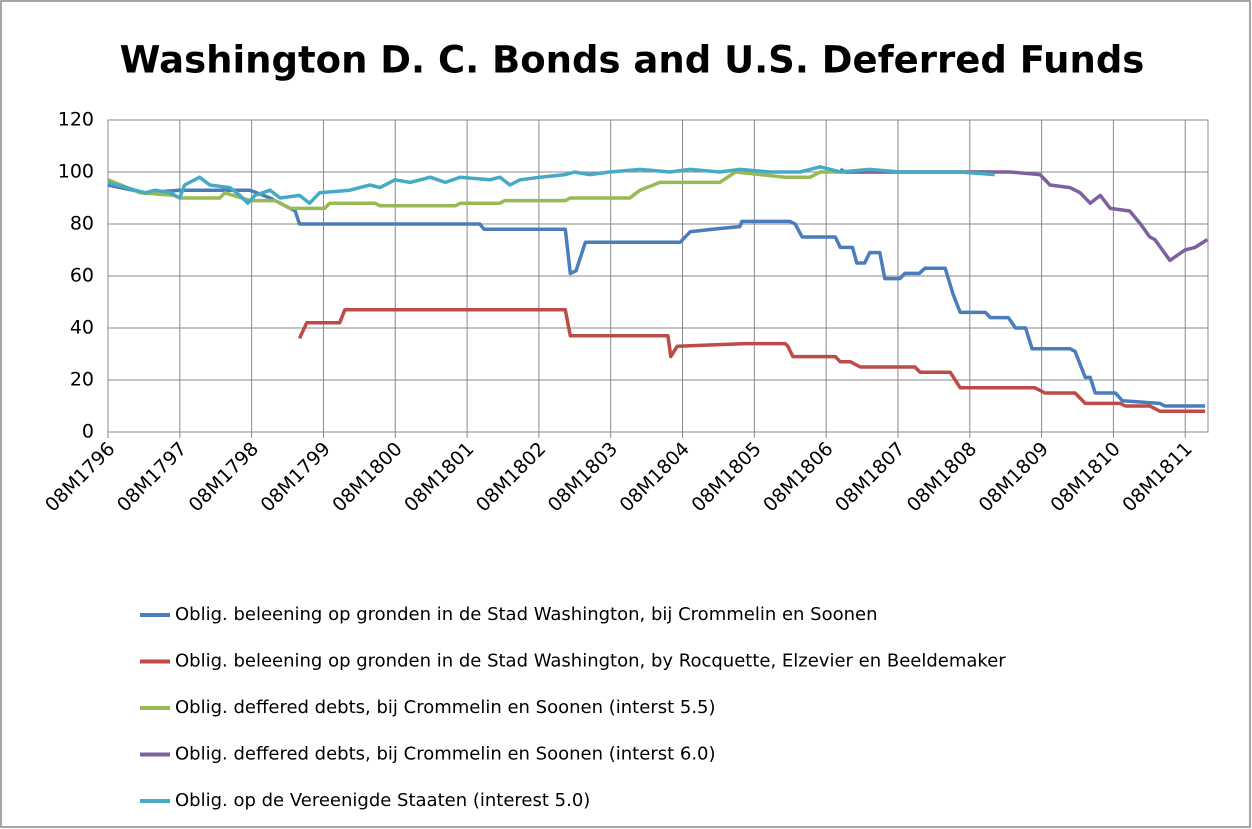 The image size is (1252, 829). What do you see at coordinates (76, 120) in the screenshot?
I see `y-tick-label: 120` at bounding box center [76, 120].